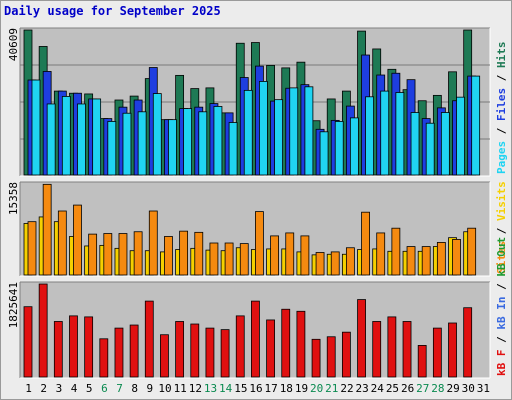 The width and height of the screenshot is (512, 400). Describe the element at coordinates (452, 388) in the screenshot. I see `x-tick-day-29: 29` at that location.